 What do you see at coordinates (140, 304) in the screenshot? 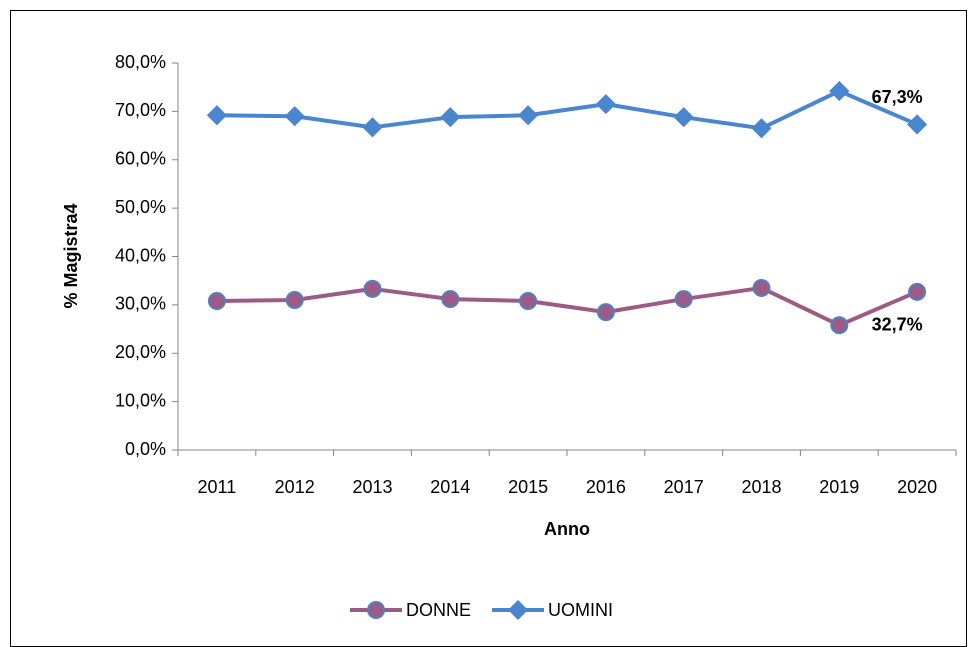
I see `y-tick-label: 30,0%` at bounding box center [140, 304].